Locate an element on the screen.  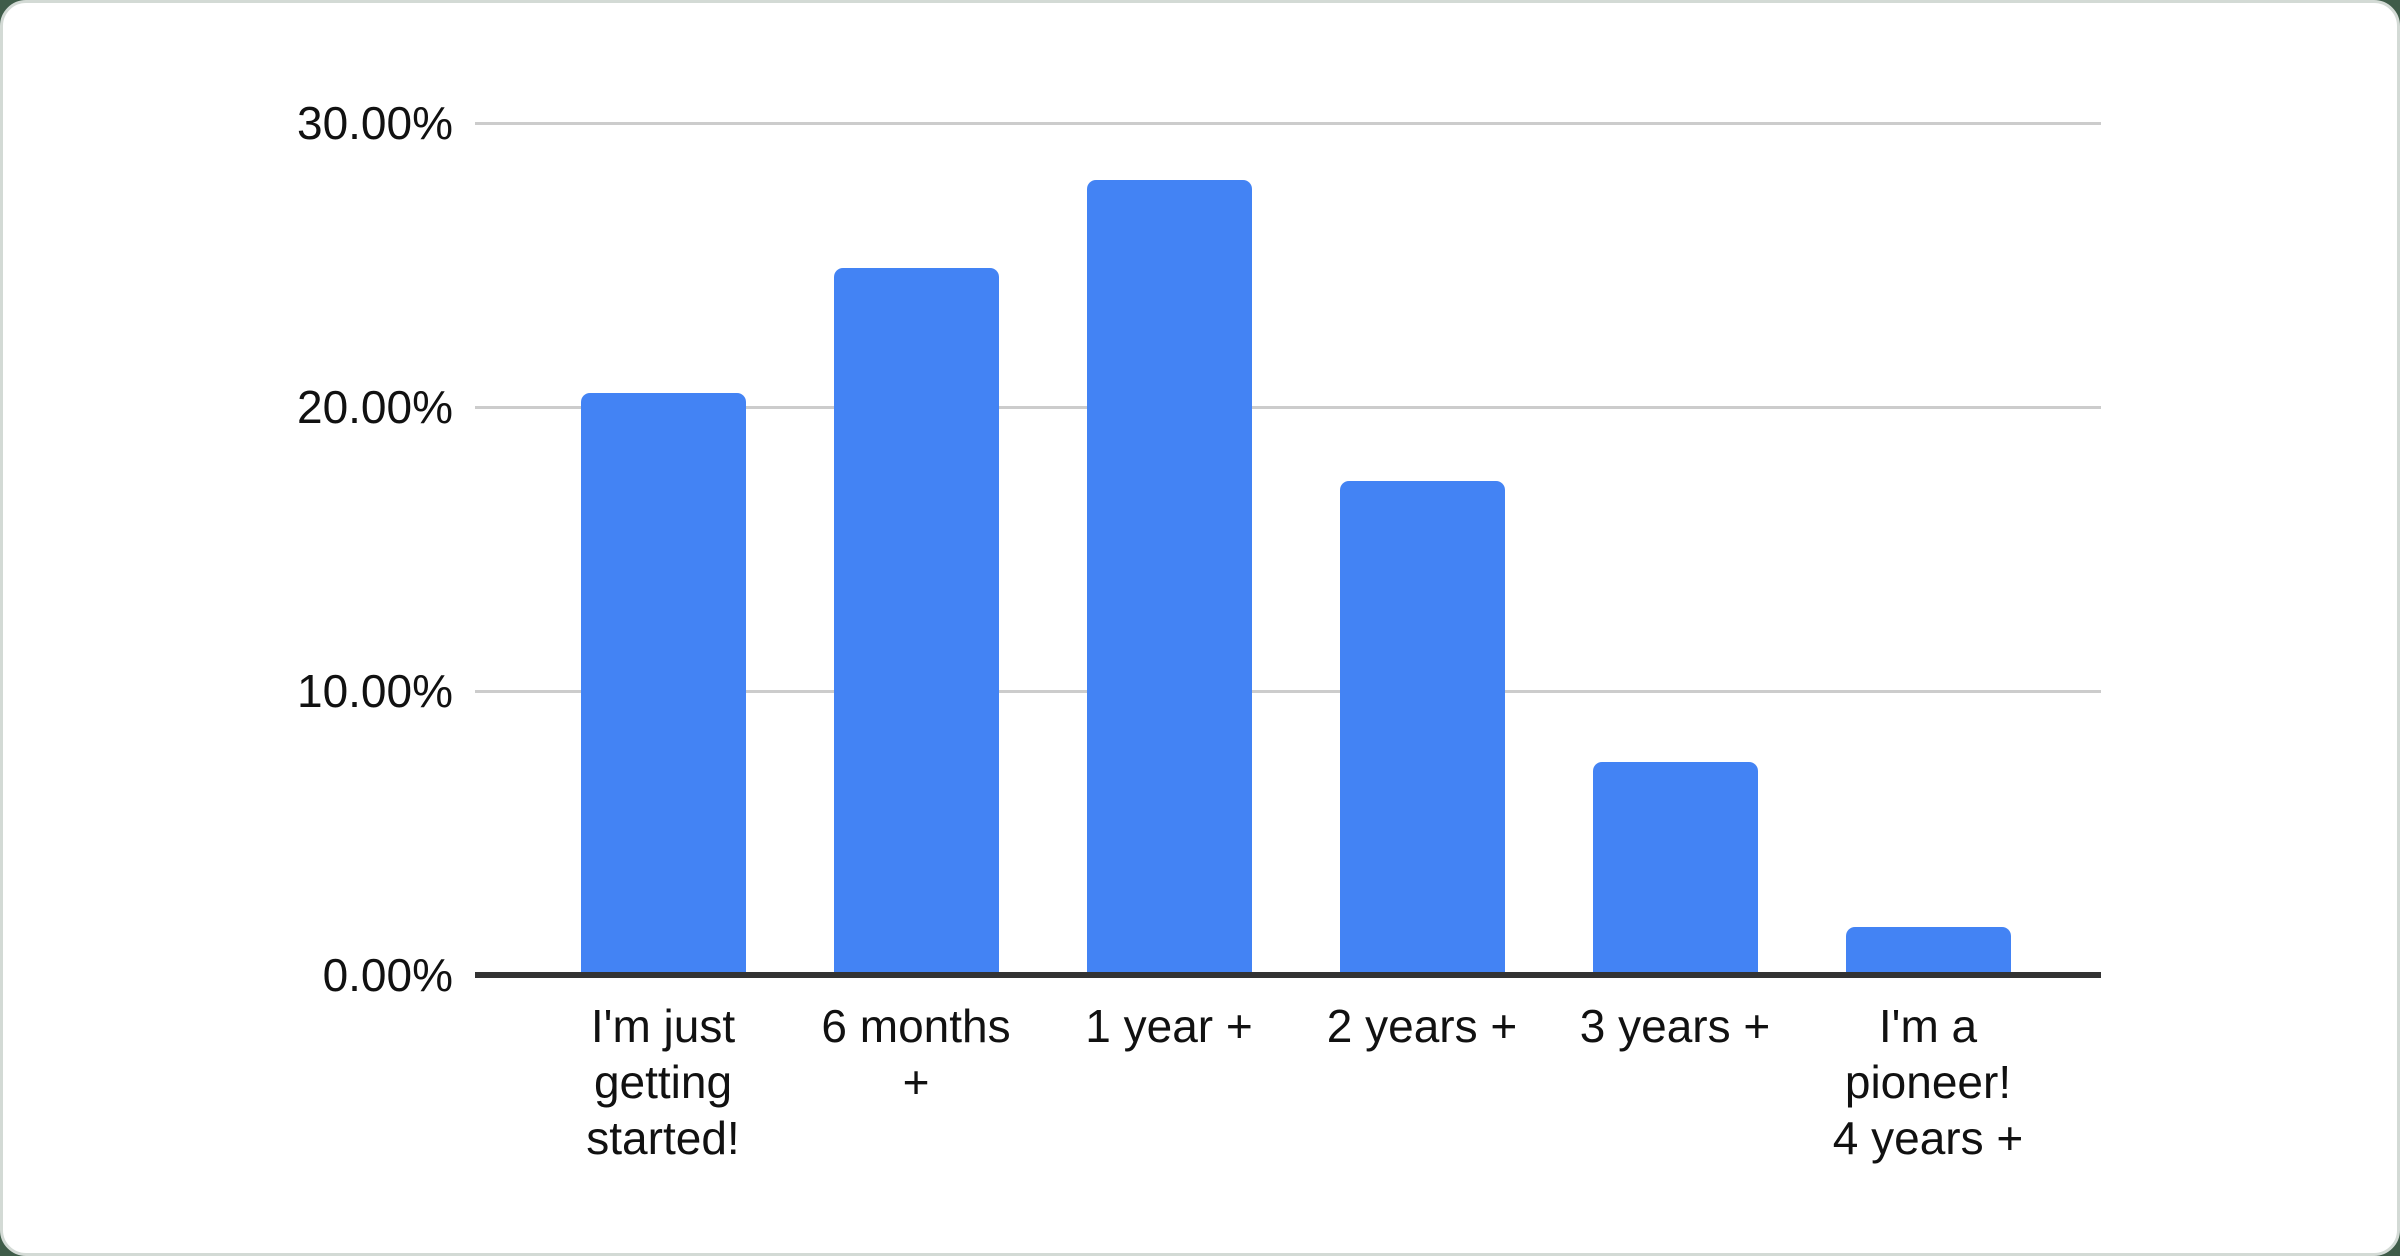
x-axis-line is located at coordinates (1288, 975).